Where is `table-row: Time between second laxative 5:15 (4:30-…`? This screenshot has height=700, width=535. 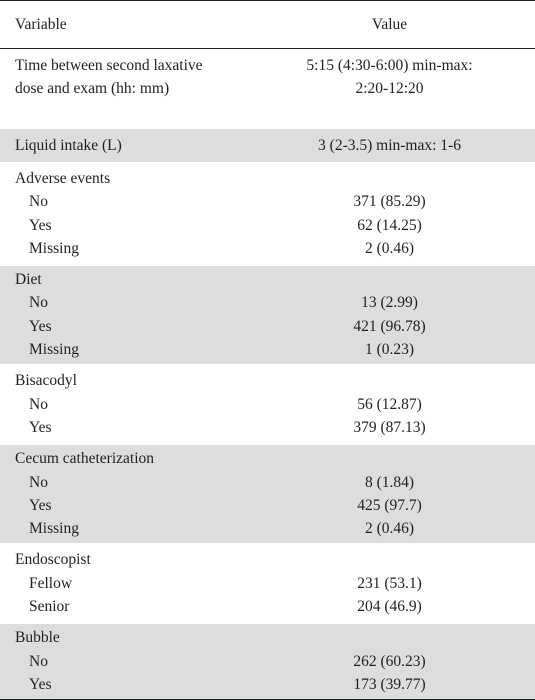 table-row: Time between second laxative 5:15 (4:30-… is located at coordinates (267, 65).